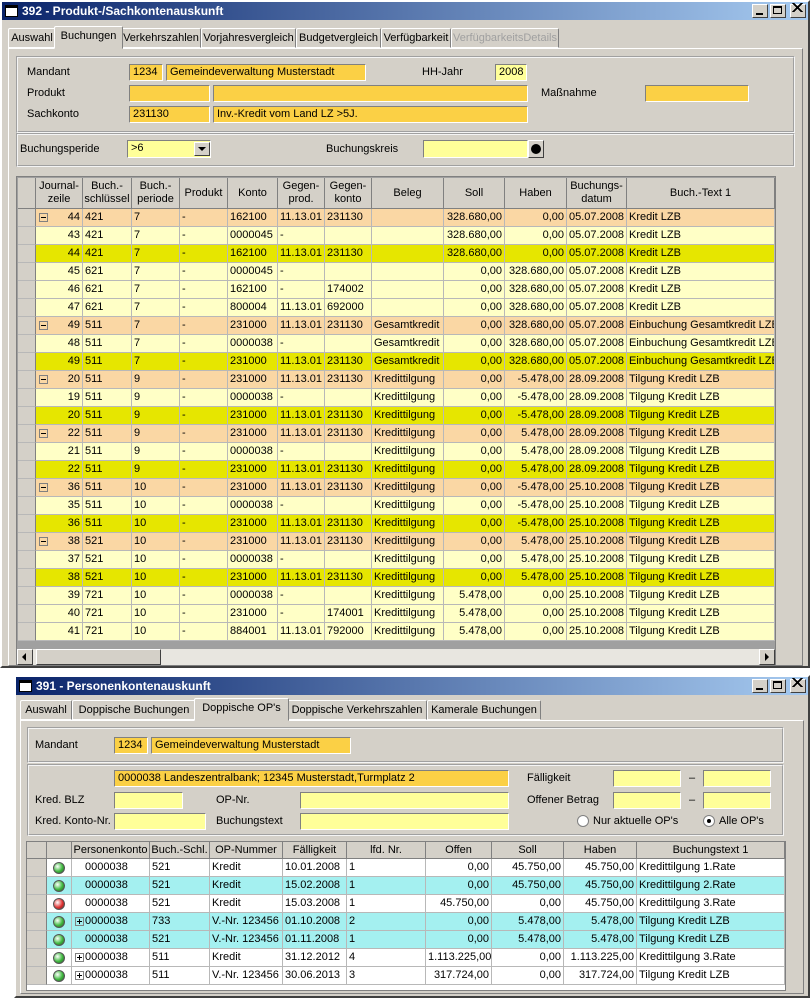  What do you see at coordinates (459, 958) in the screenshot?
I see `table-cell: 1.113.225,00` at bounding box center [459, 958].